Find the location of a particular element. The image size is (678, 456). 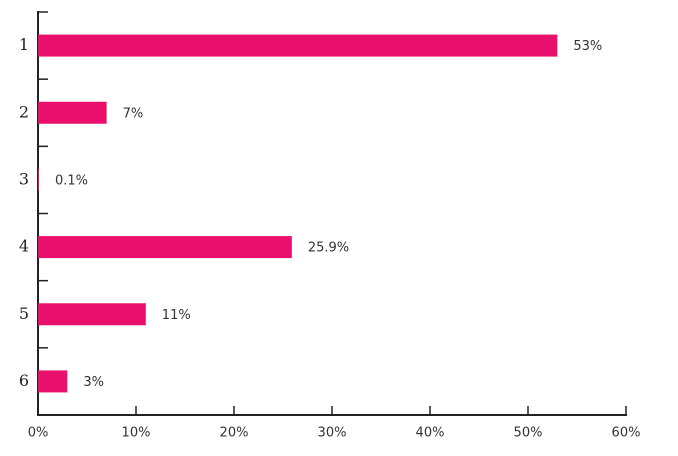

x-tick-label: 0% is located at coordinates (38, 433).